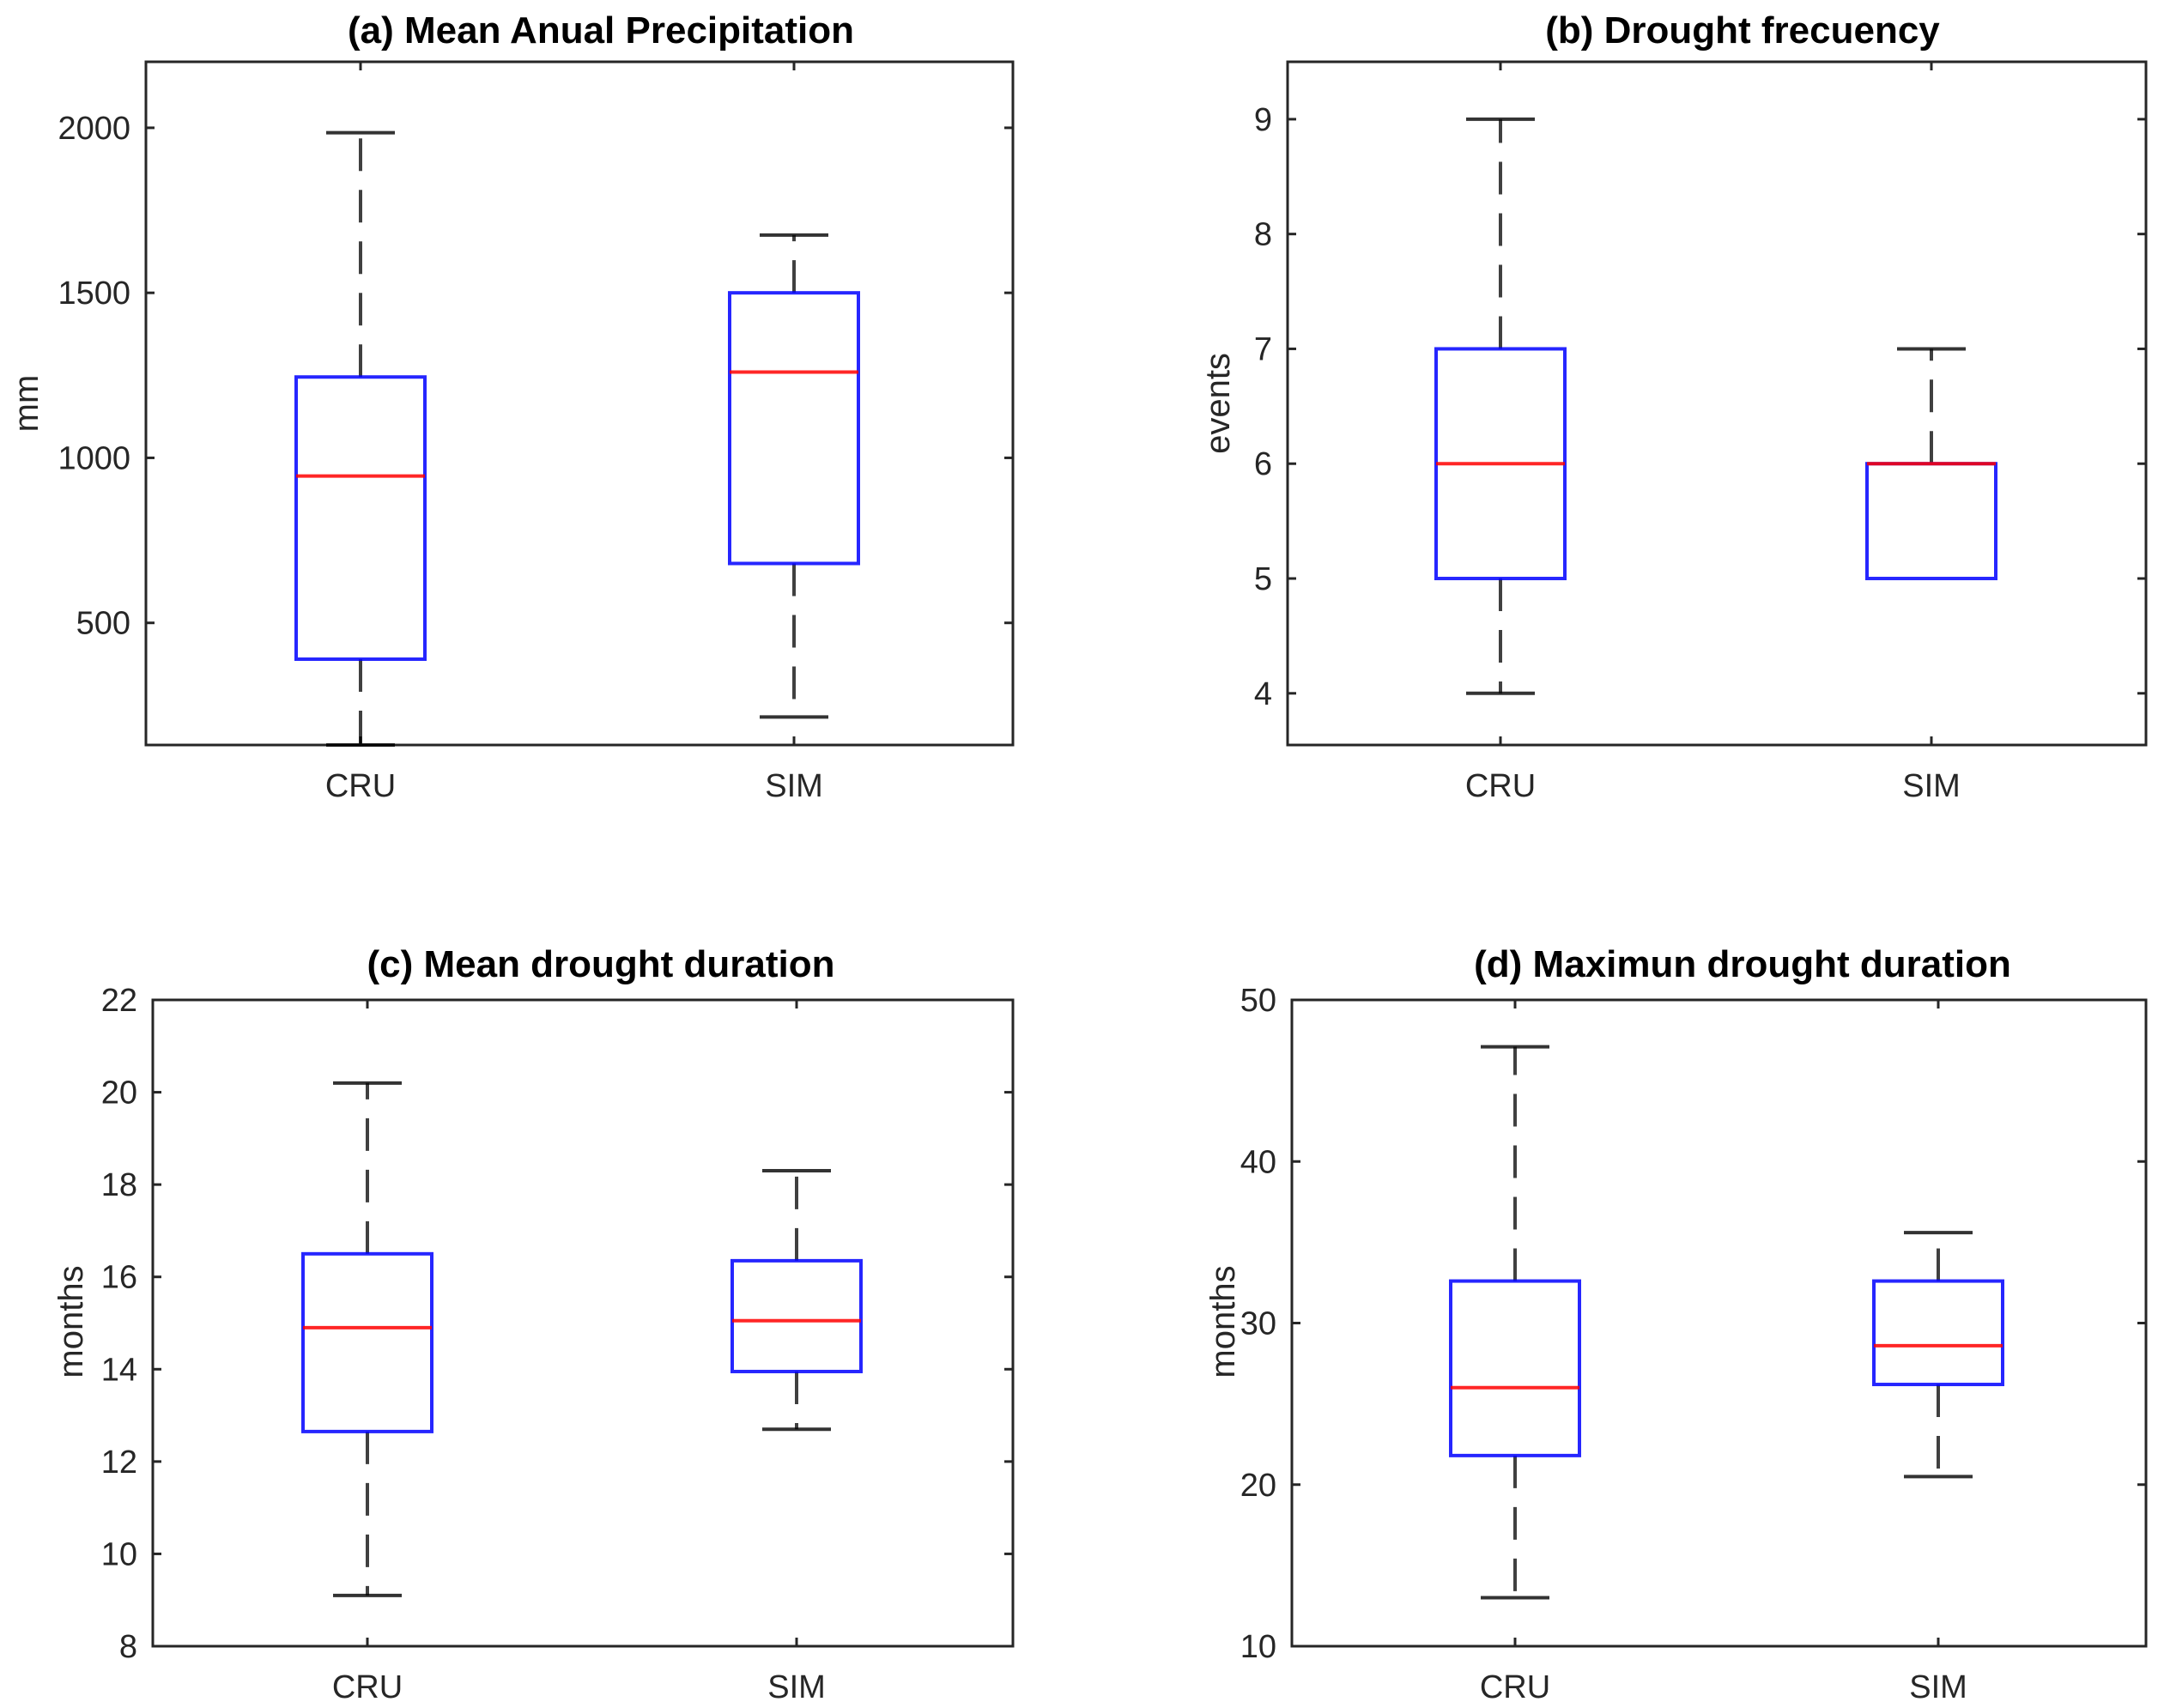  What do you see at coordinates (367, 1687) in the screenshot?
I see `panel-c-xtick-cru: CRU` at bounding box center [367, 1687].